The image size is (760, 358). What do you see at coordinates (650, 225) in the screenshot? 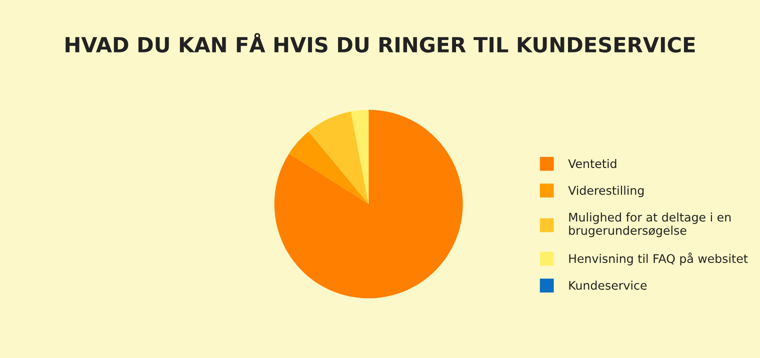
I see `legend-label: Mulighed for at deltage i en brugerundersøgelse` at bounding box center [650, 225].